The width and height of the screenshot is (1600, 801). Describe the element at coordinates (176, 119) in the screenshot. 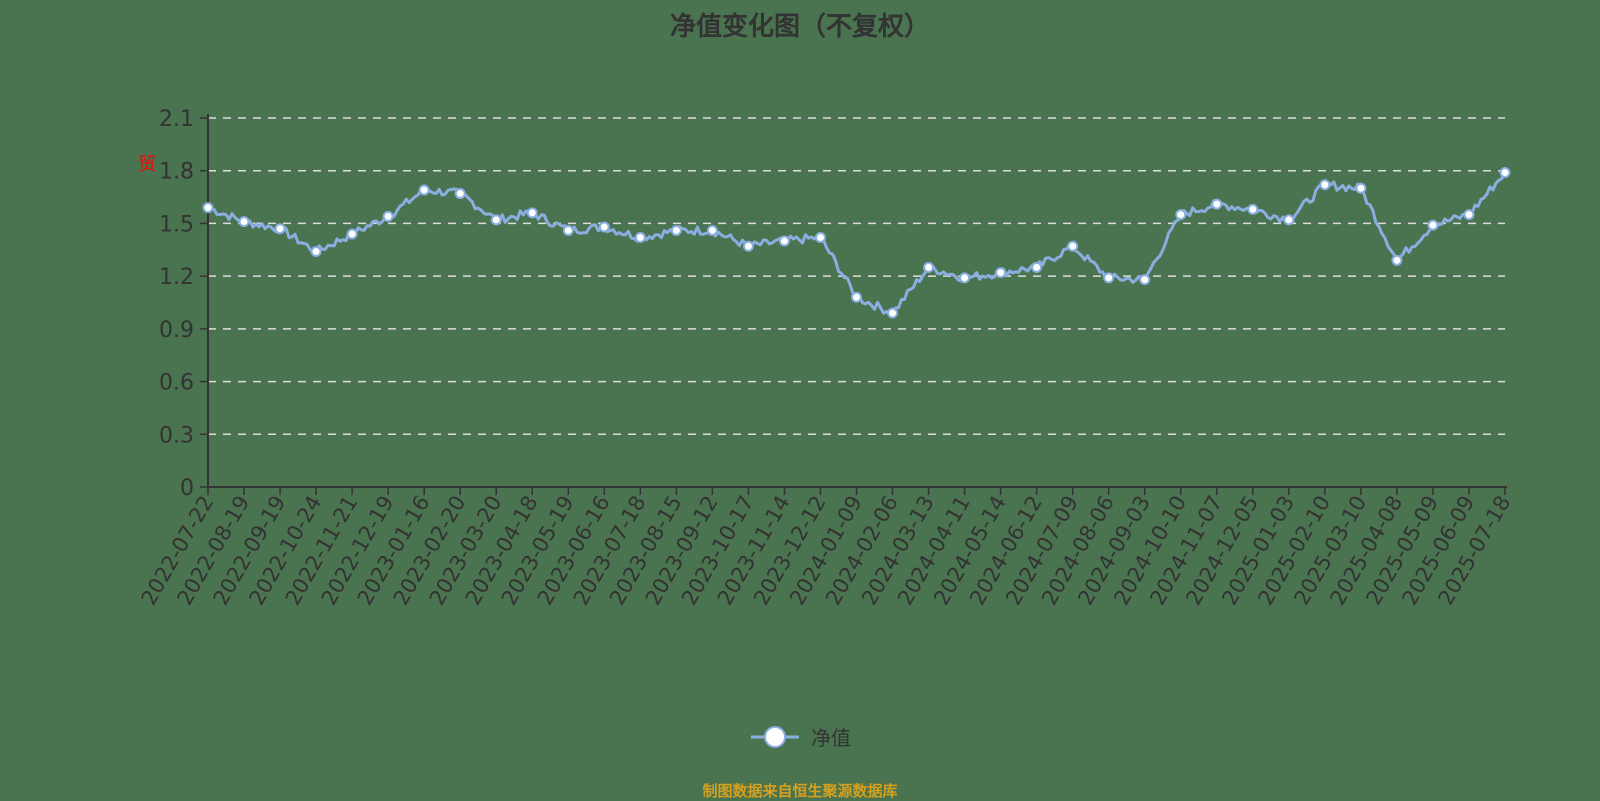

I see `y-tick-label: 2.1` at that location.